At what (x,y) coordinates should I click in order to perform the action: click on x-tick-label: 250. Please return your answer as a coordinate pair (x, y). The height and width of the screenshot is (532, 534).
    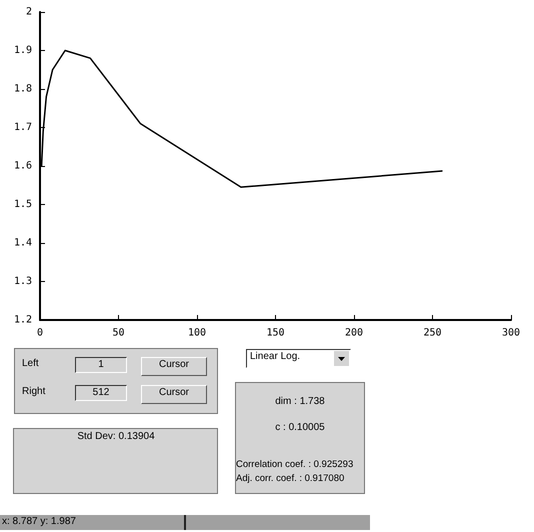
    Looking at the image, I should click on (432, 333).